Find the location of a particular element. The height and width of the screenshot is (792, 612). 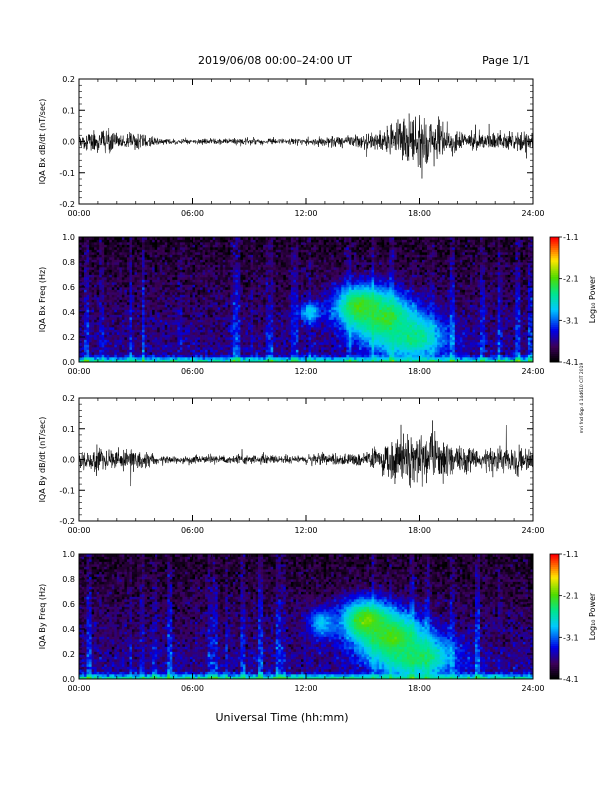

y-axis-label: IQA By dB/dt (nT/sec) is located at coordinates (42, 460).